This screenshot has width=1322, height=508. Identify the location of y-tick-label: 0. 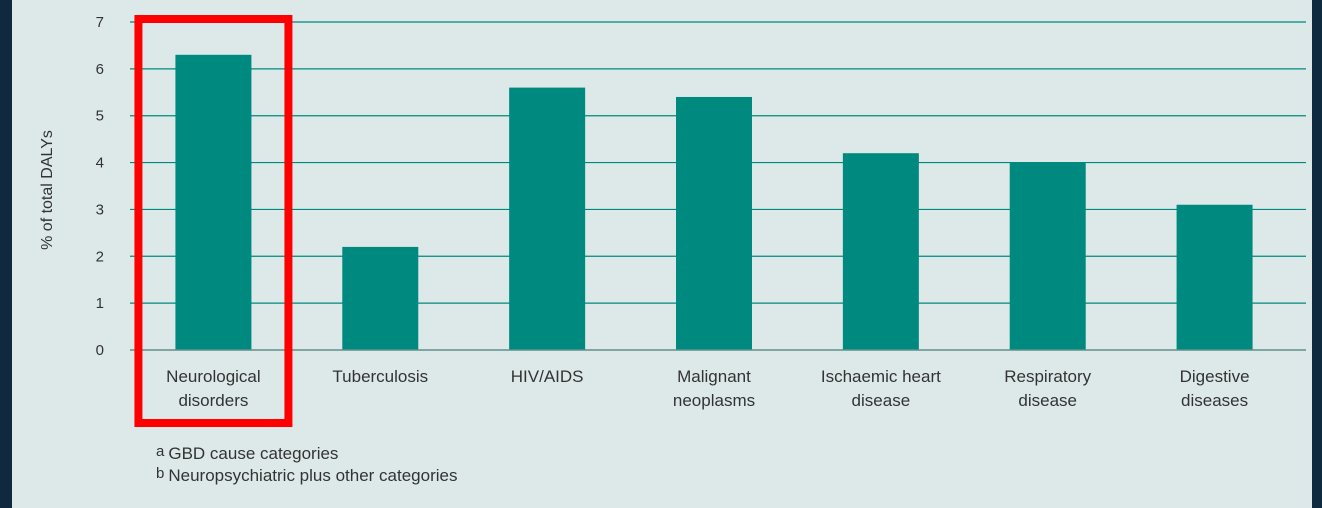
(100, 350).